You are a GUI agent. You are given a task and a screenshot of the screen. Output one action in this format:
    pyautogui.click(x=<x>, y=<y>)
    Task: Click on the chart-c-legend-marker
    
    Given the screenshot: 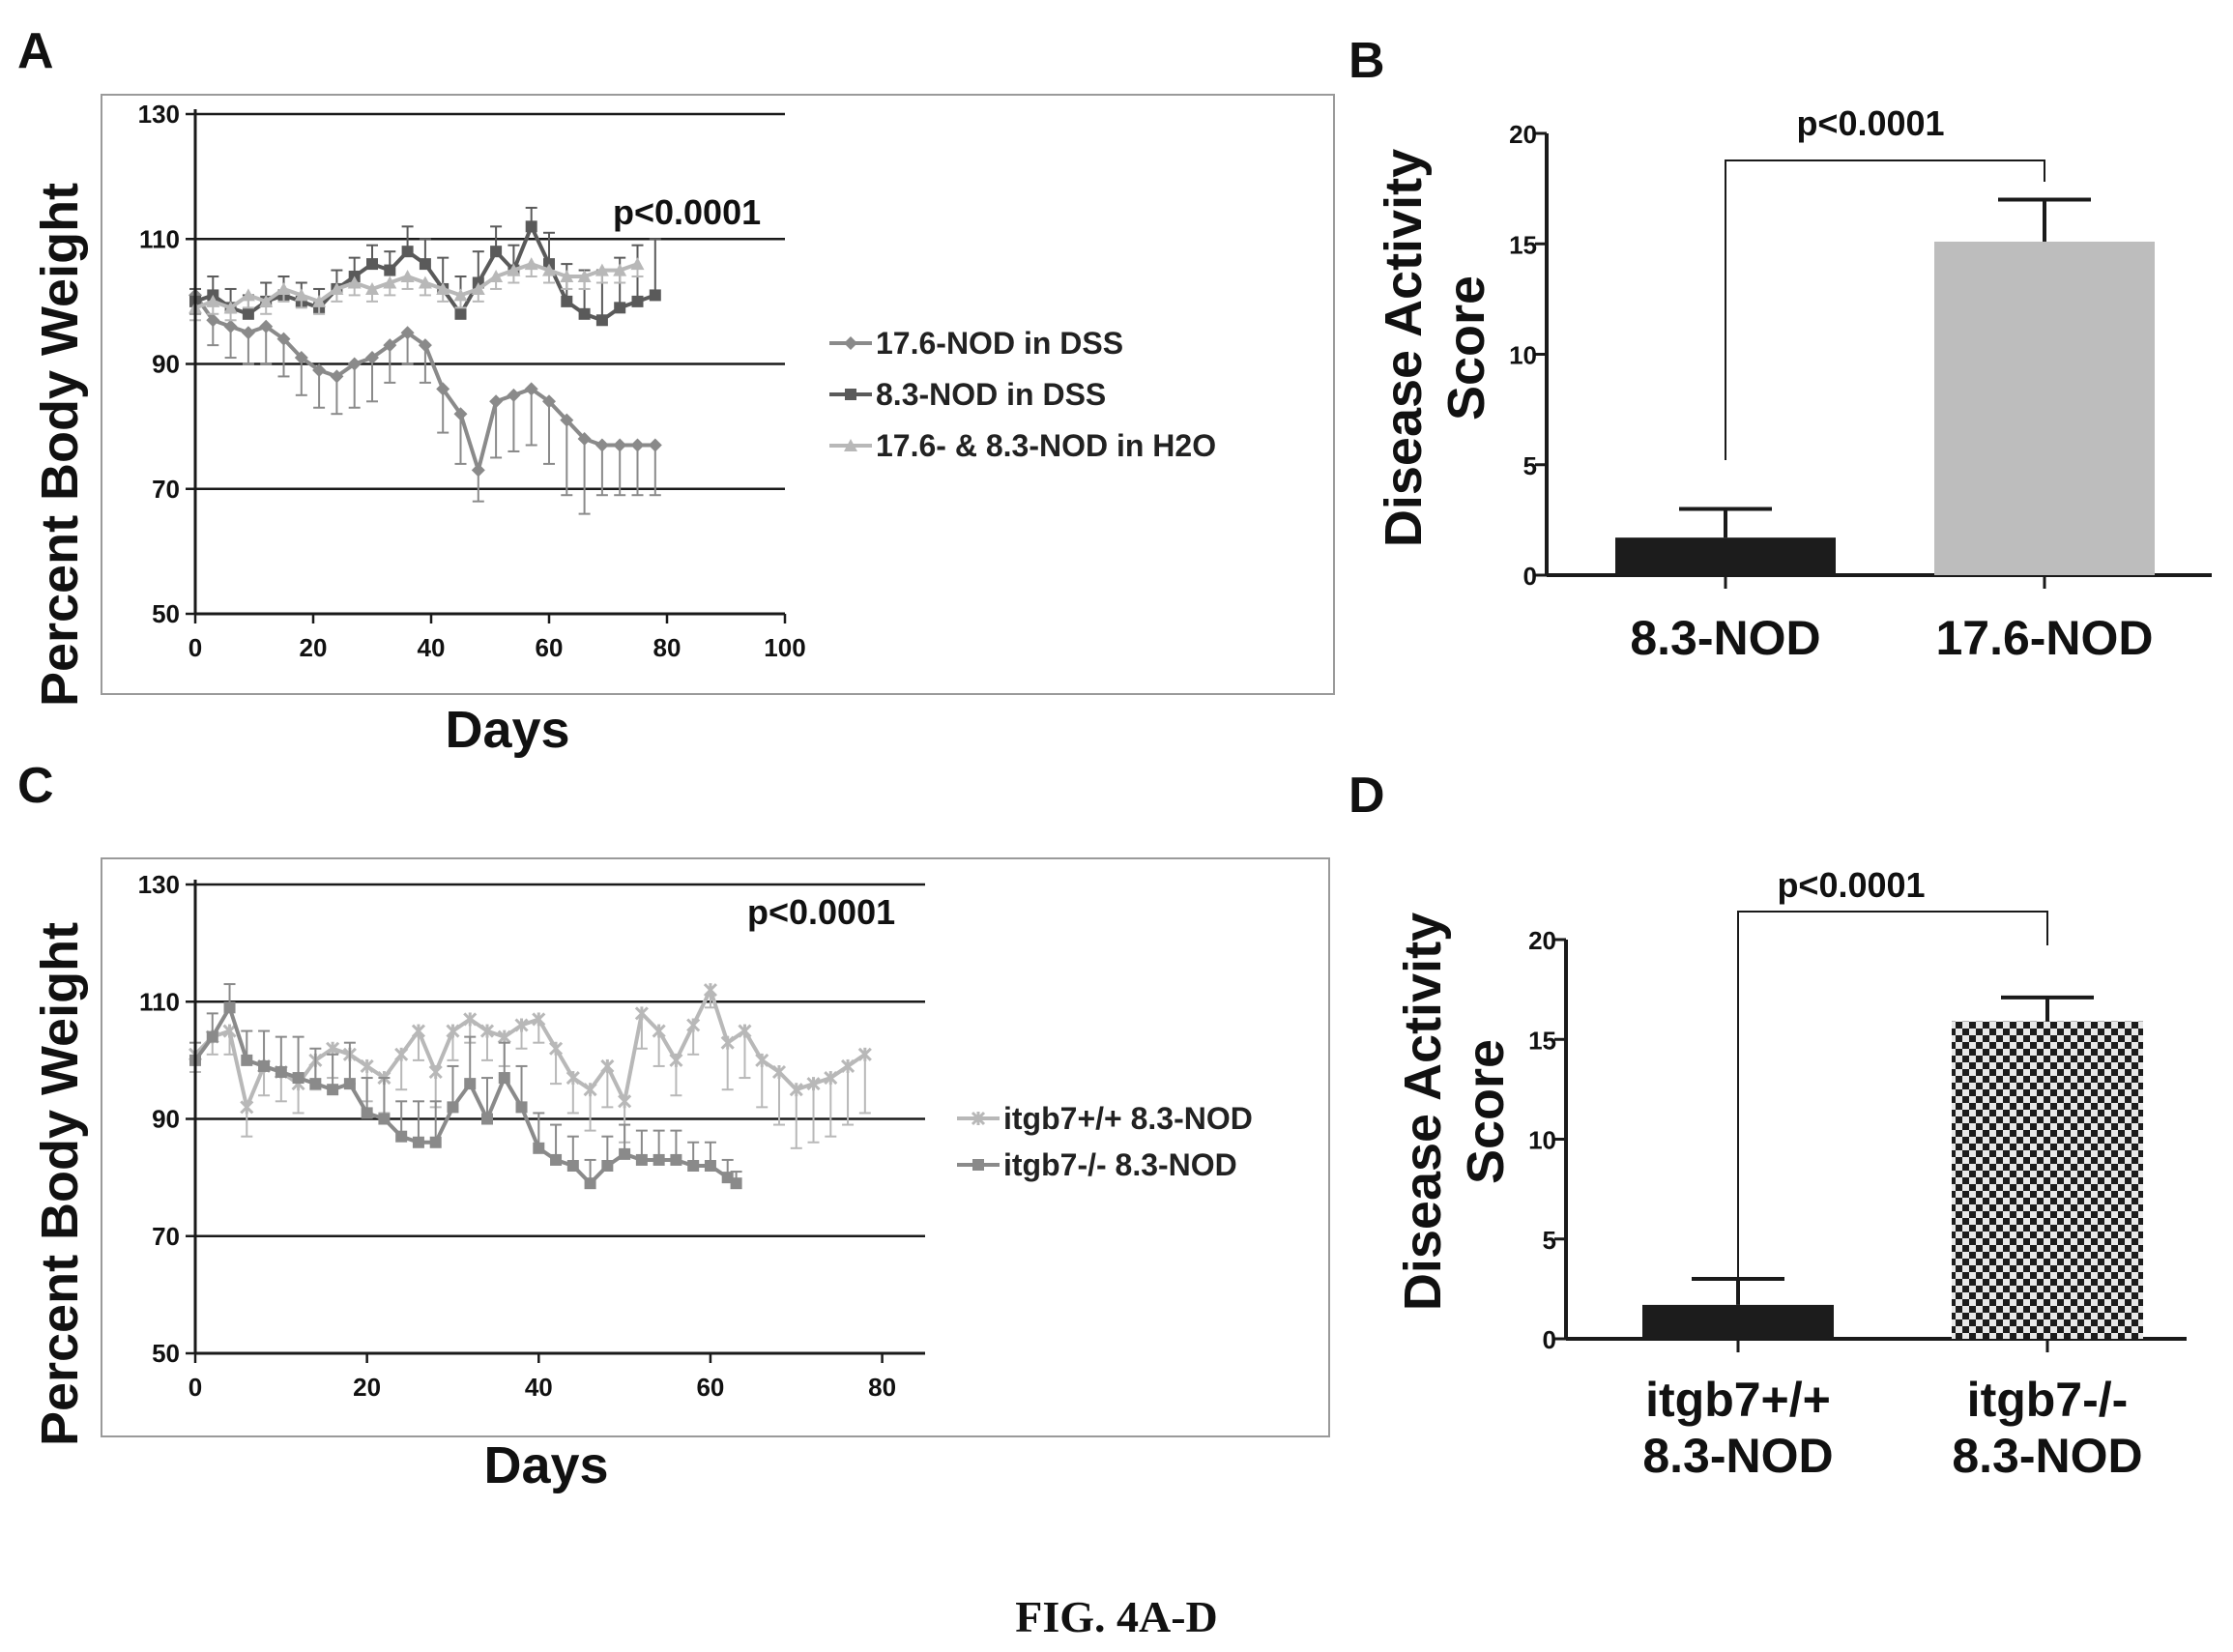 What is the action you would take?
    pyautogui.click(x=978, y=1165)
    